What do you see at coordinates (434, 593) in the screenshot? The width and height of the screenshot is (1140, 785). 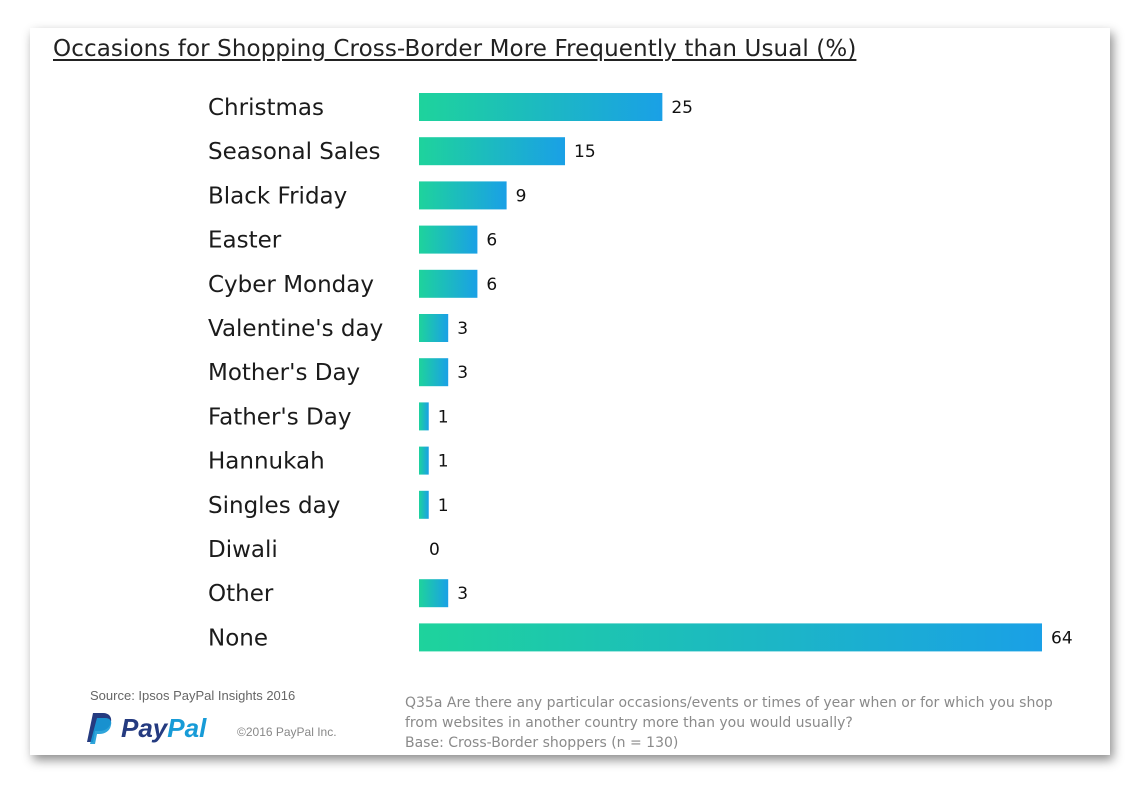 I see `bar-other` at bounding box center [434, 593].